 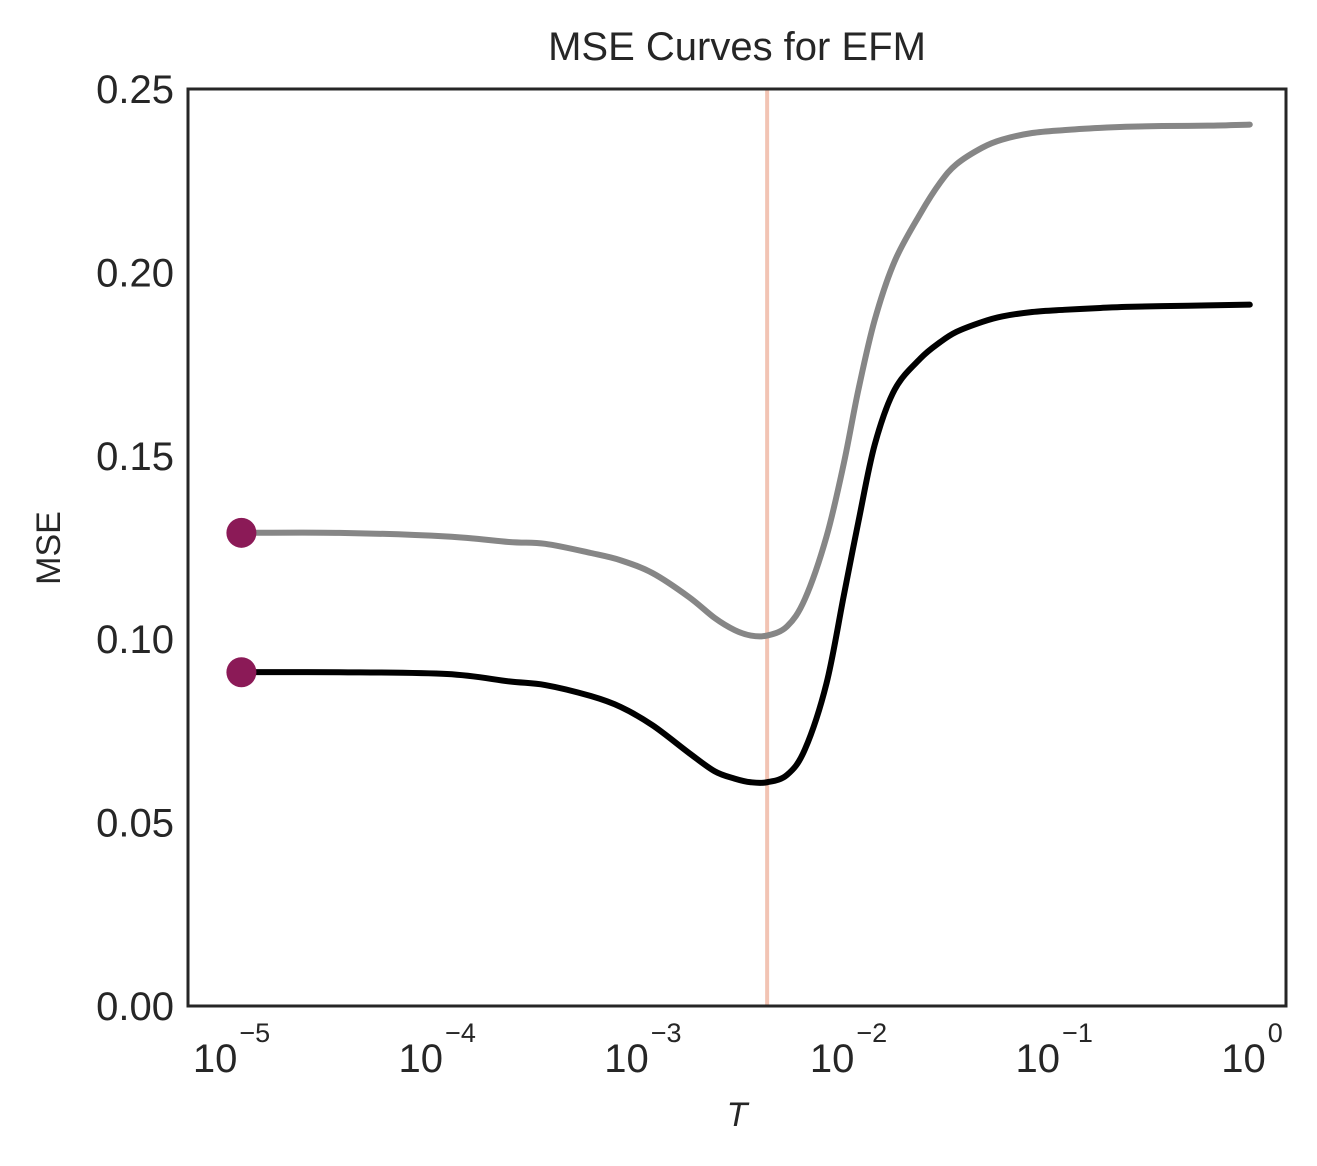 What do you see at coordinates (1275, 1033) in the screenshot?
I see `x-tick-label-exponent: 0` at bounding box center [1275, 1033].